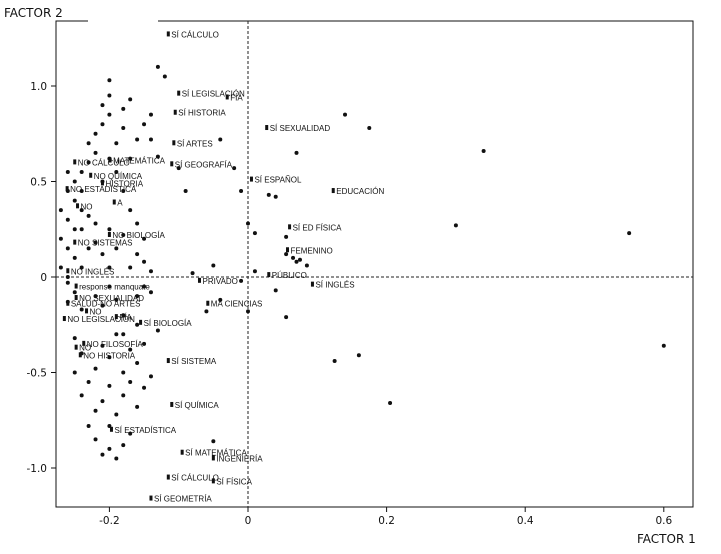  What do you see at coordinates (38, 87) in the screenshot?
I see `y-tick-label: 1.0` at bounding box center [38, 87].